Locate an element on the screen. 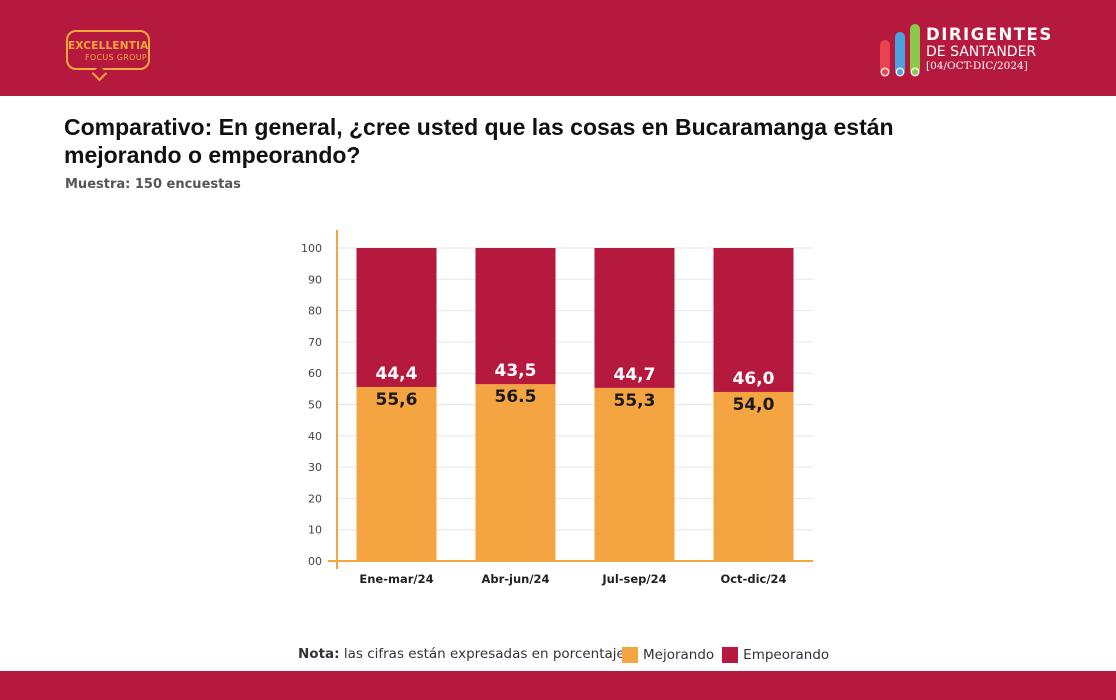  y-tick-label: 20 is located at coordinates (315, 498).